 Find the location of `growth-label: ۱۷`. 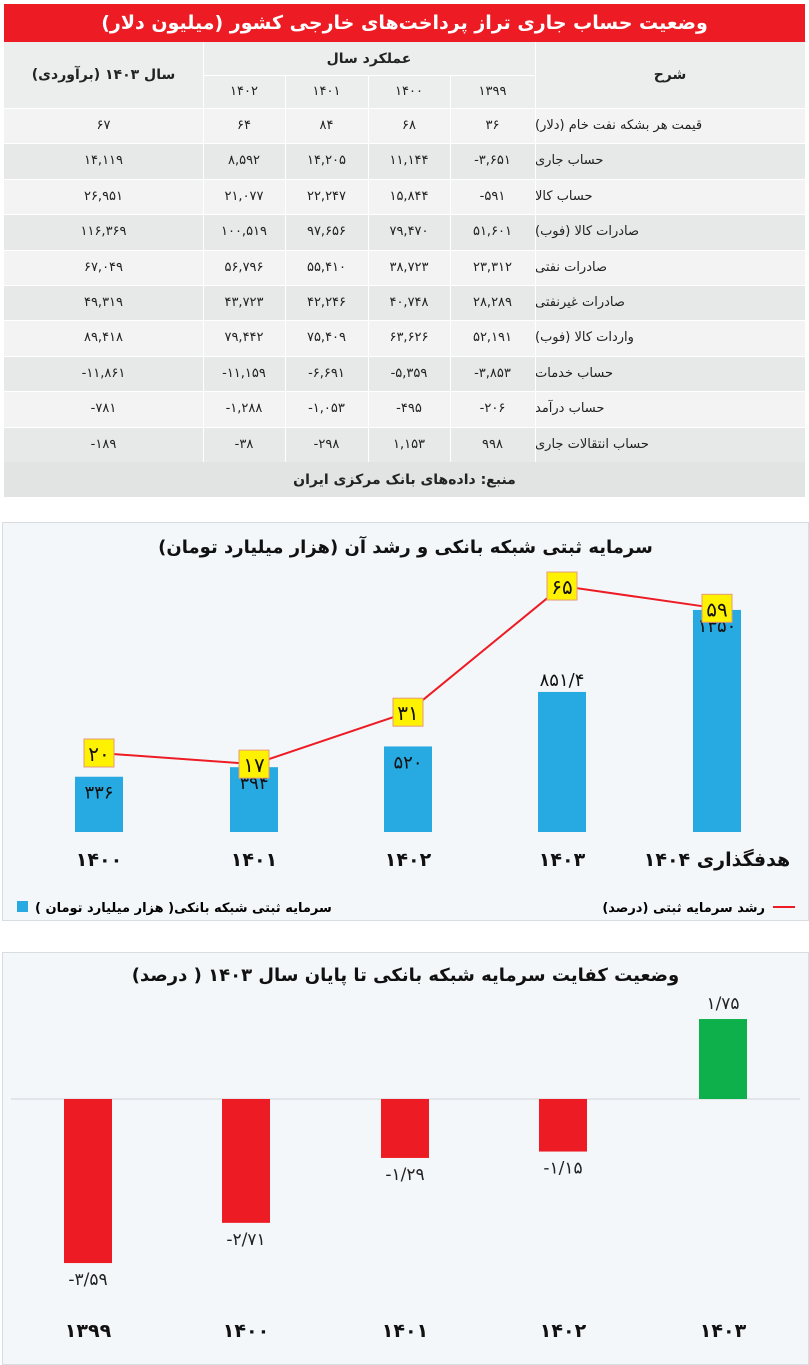

growth-label: ۱۷ is located at coordinates (254, 765).